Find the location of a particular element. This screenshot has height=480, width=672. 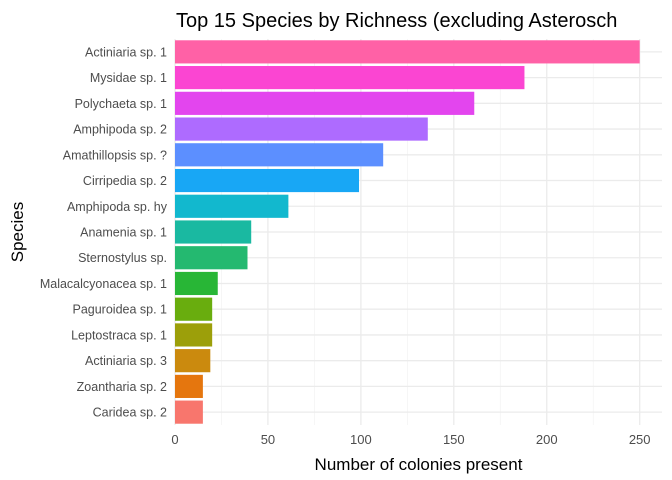

y-tick-label-caridea-sp-2: Caridea sp. 2 is located at coordinates (130, 413).